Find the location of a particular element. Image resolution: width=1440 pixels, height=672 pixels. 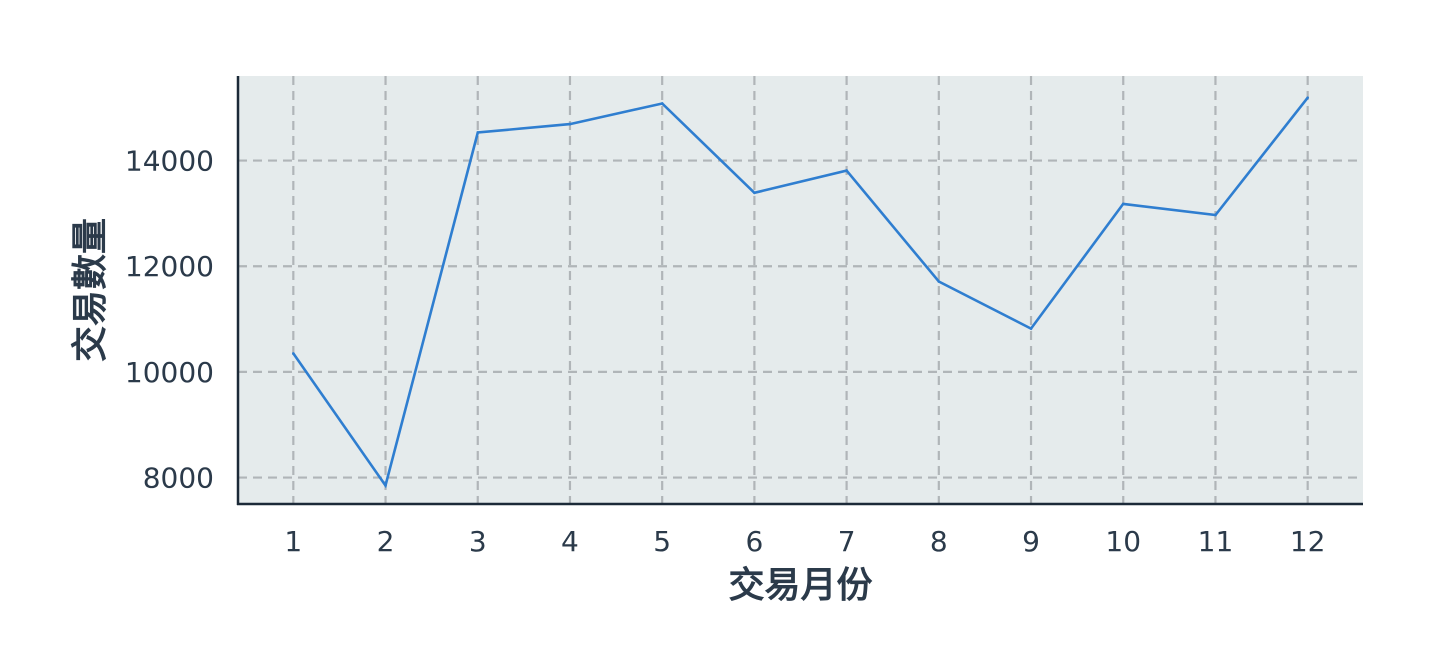

y-tick-labels: 8000 10000 12000 14000 is located at coordinates (169, 320).